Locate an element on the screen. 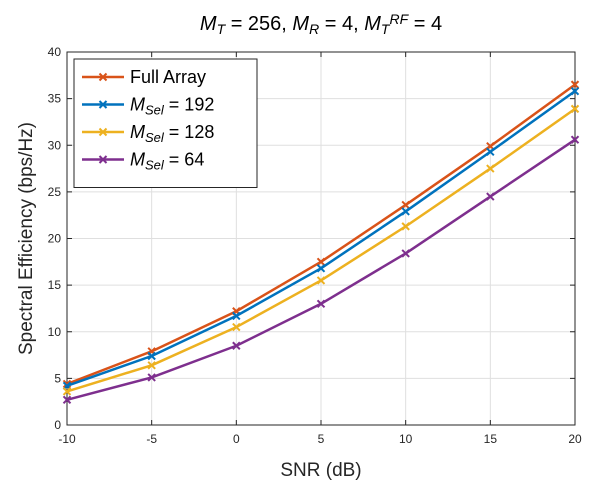  legend-item: MSel = 64 is located at coordinates (143, 161).